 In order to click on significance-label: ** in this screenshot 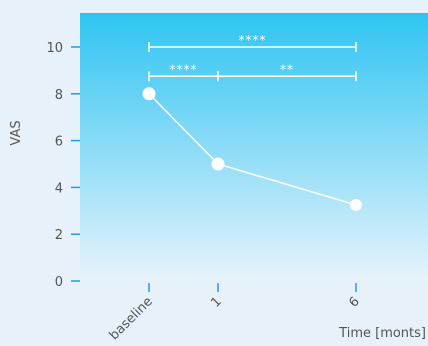, I will do `click(287, 69)`.